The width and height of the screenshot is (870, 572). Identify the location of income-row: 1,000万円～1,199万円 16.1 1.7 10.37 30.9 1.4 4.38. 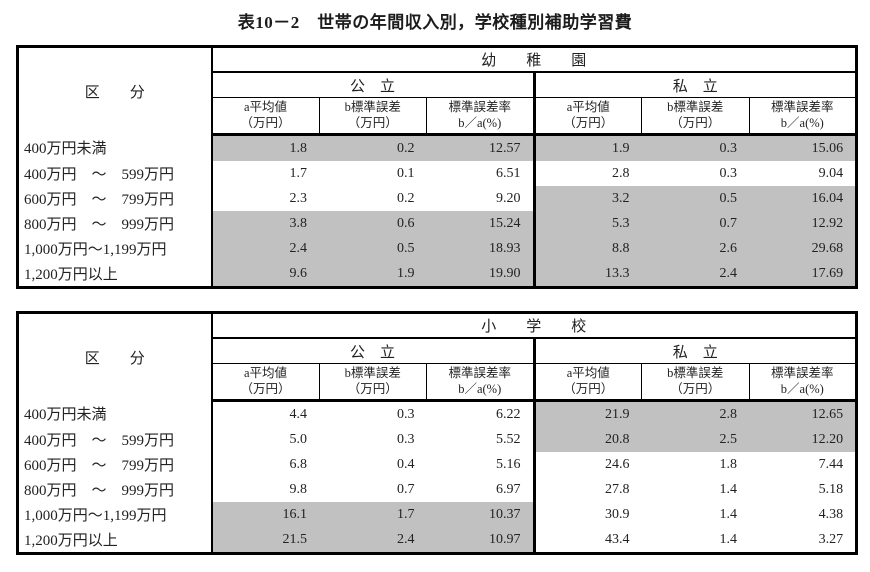
(437, 514).